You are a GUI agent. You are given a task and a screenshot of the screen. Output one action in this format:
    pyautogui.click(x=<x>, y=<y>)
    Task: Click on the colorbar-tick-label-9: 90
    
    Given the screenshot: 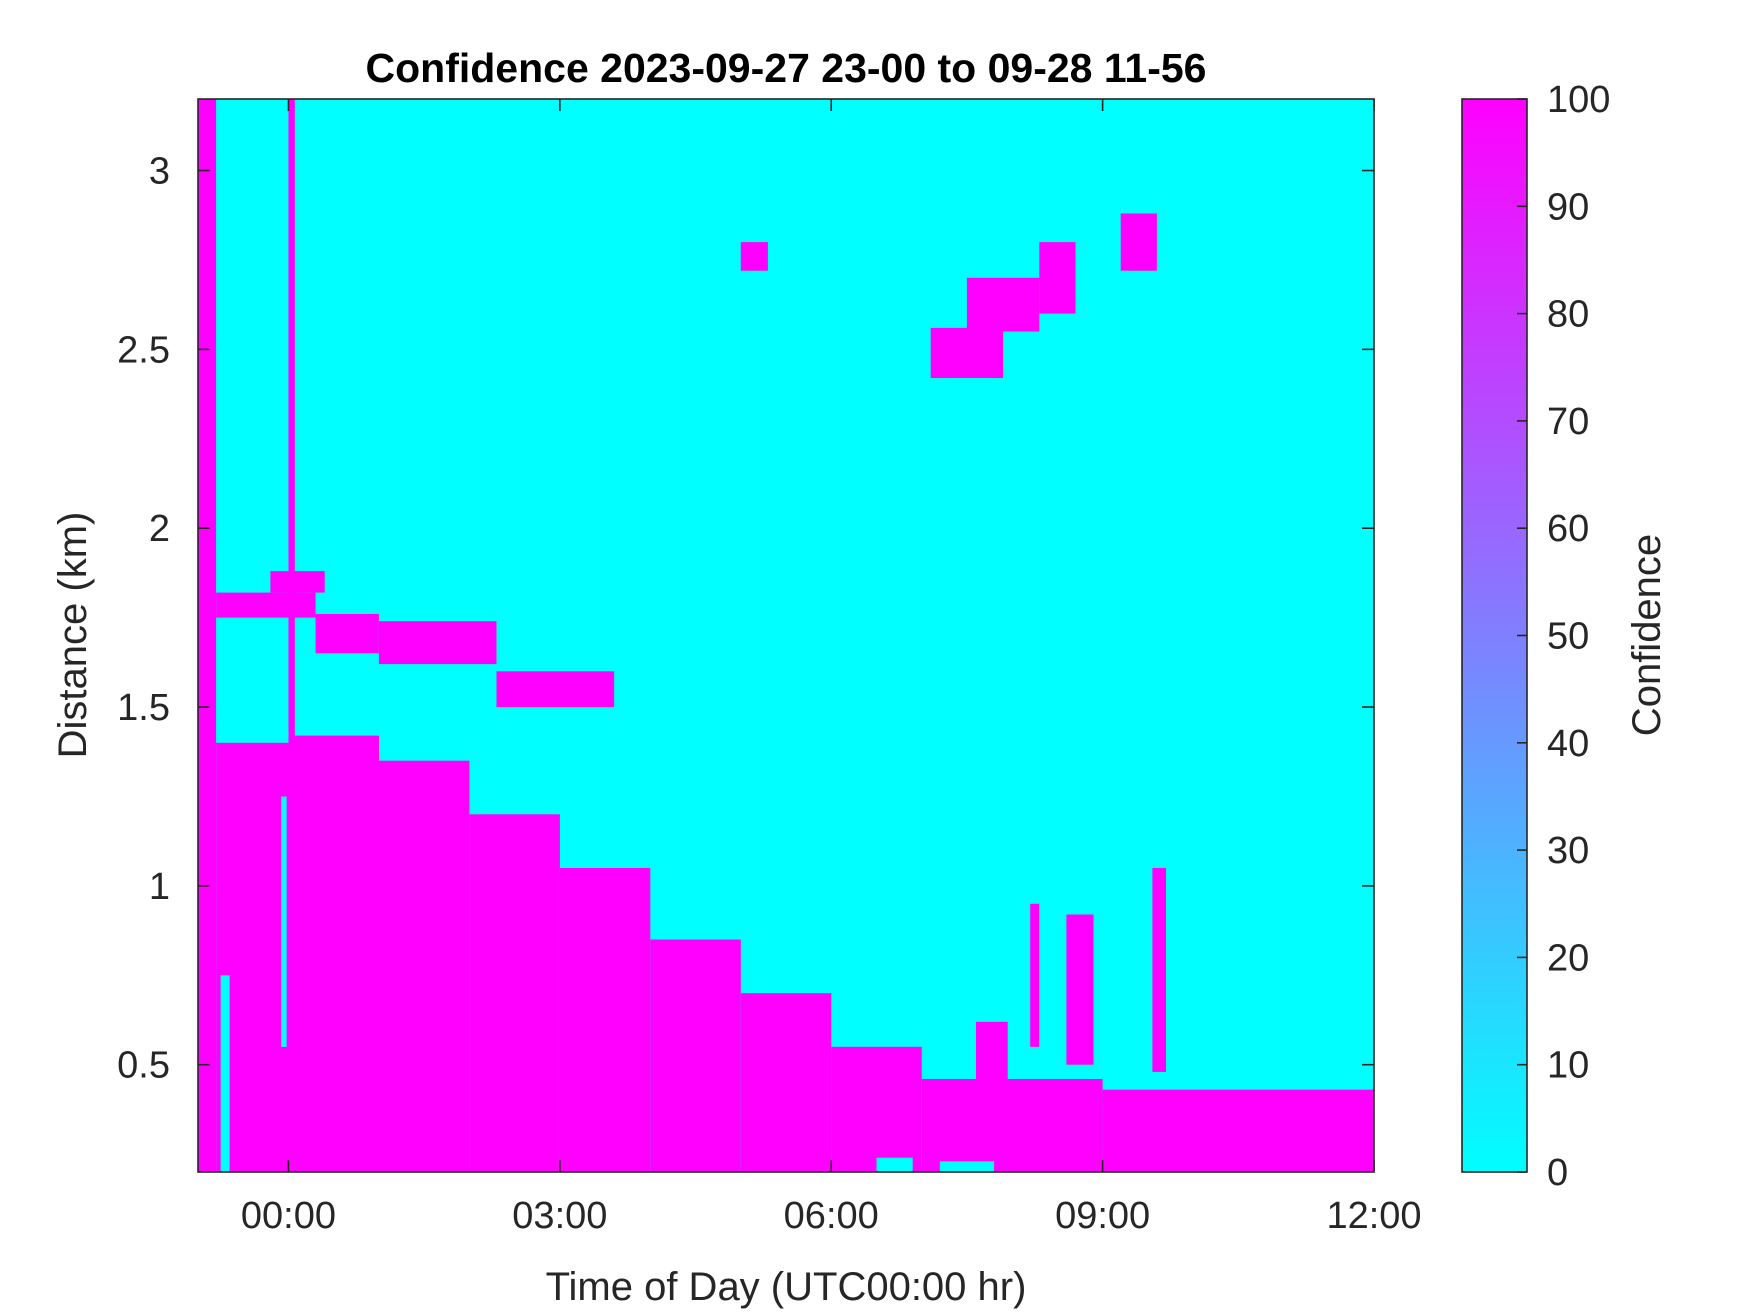 What is the action you would take?
    pyautogui.click(x=1568, y=207)
    